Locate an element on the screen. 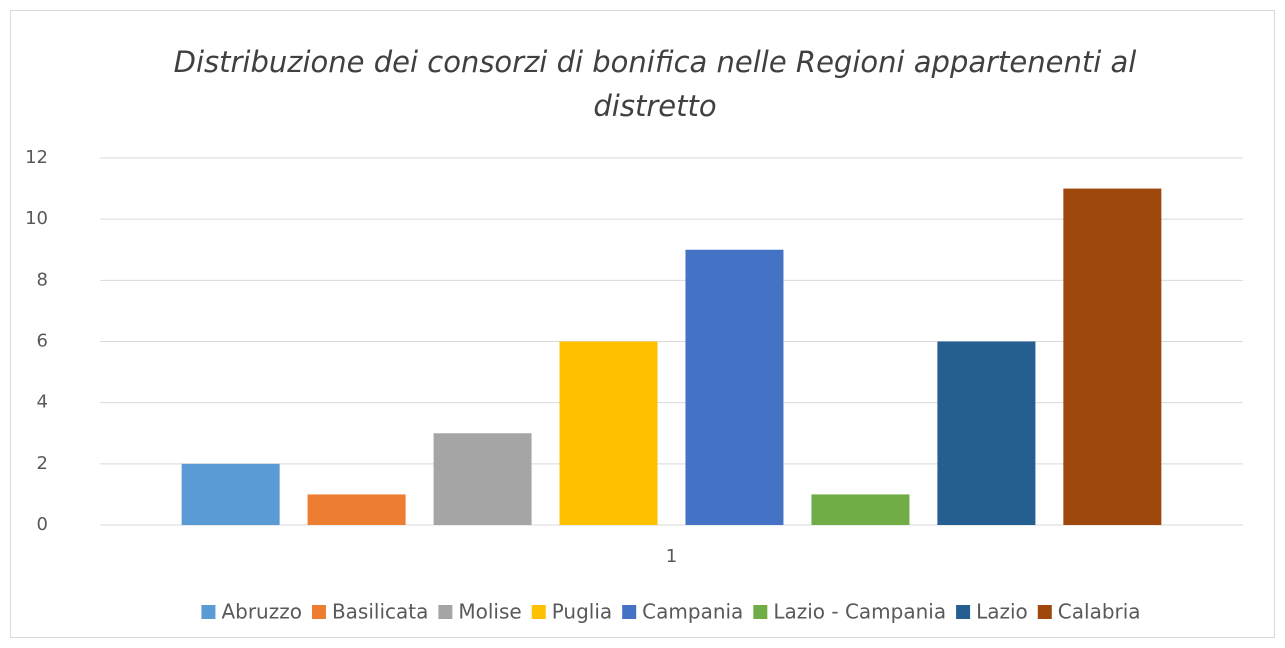  legend-label: Lazio - Campania is located at coordinates (859, 612).